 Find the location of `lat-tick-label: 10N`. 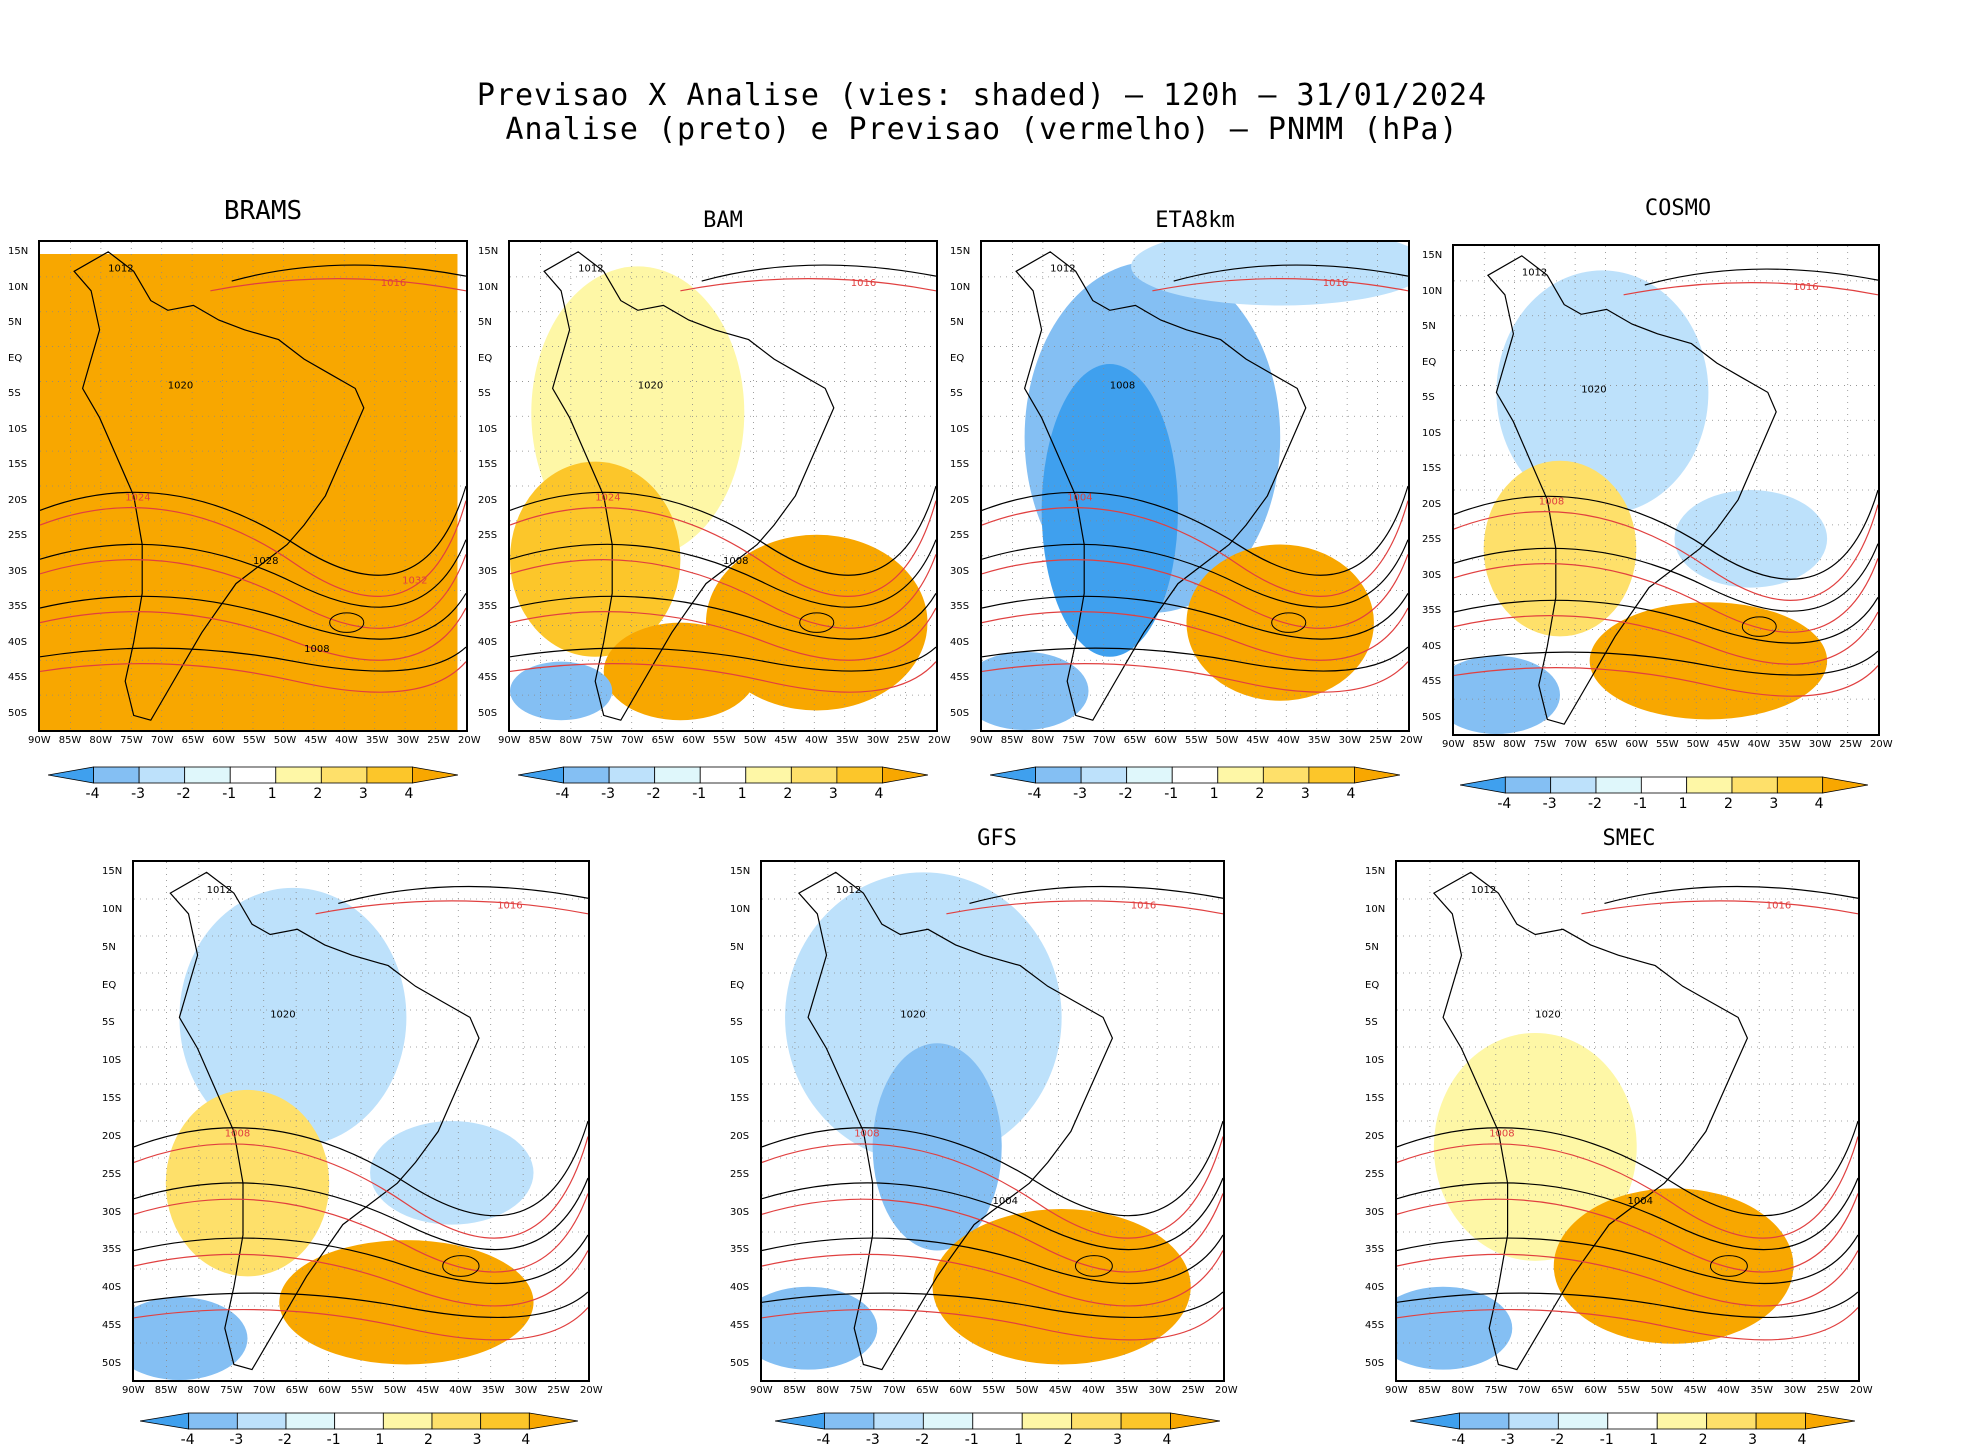

lat-tick-label: 10N is located at coordinates (1432, 291).